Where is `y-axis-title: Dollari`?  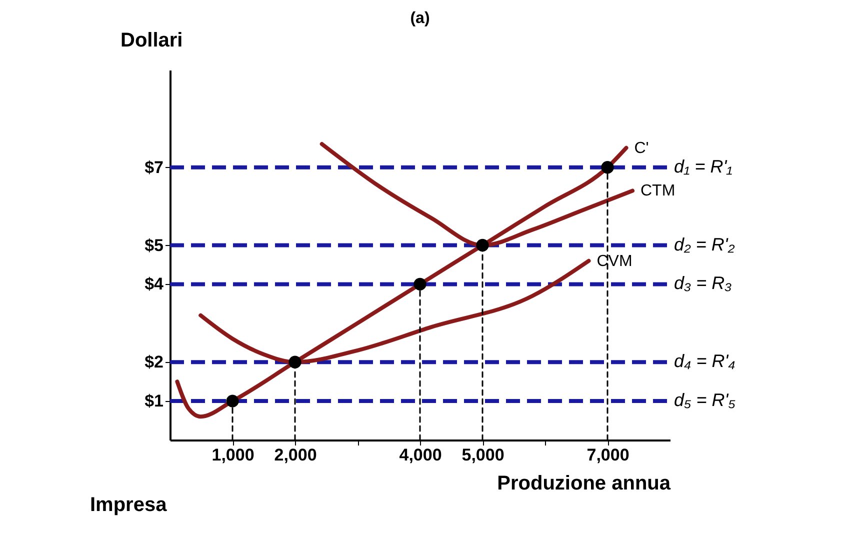 y-axis-title: Dollari is located at coordinates (151, 41).